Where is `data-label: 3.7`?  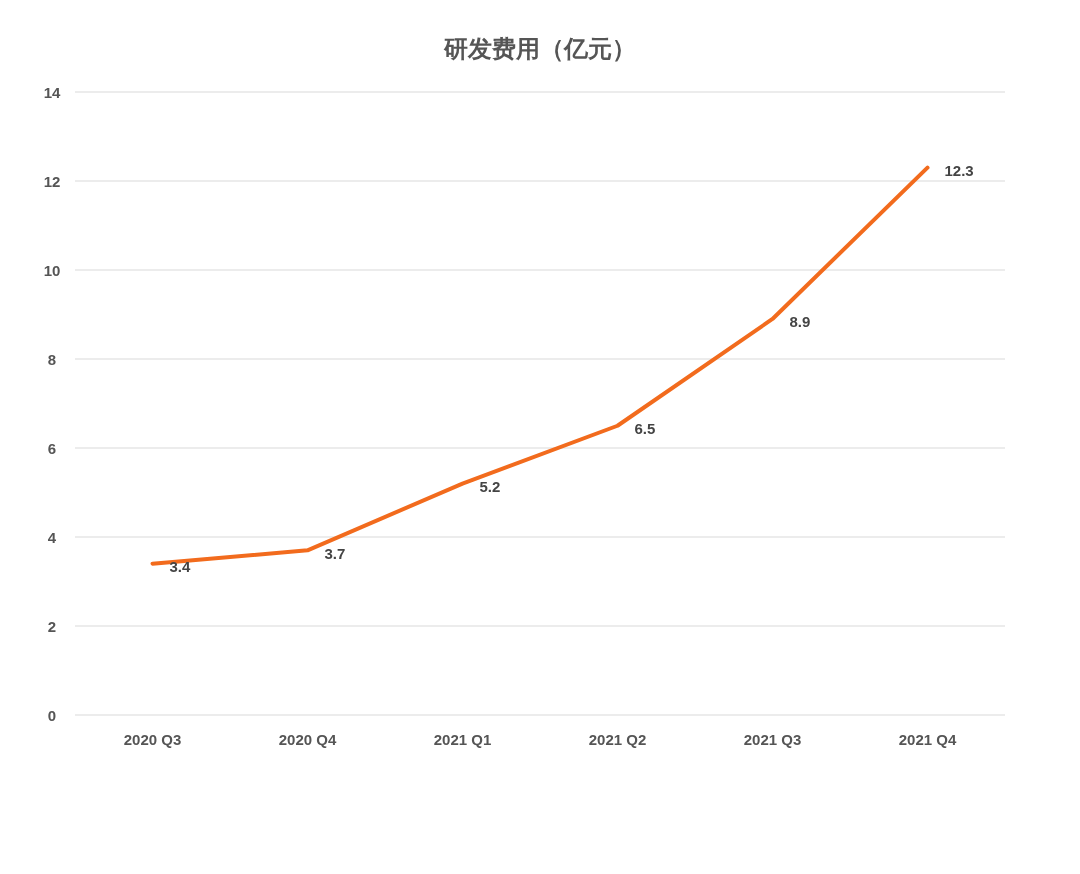 data-label: 3.7 is located at coordinates (335, 553).